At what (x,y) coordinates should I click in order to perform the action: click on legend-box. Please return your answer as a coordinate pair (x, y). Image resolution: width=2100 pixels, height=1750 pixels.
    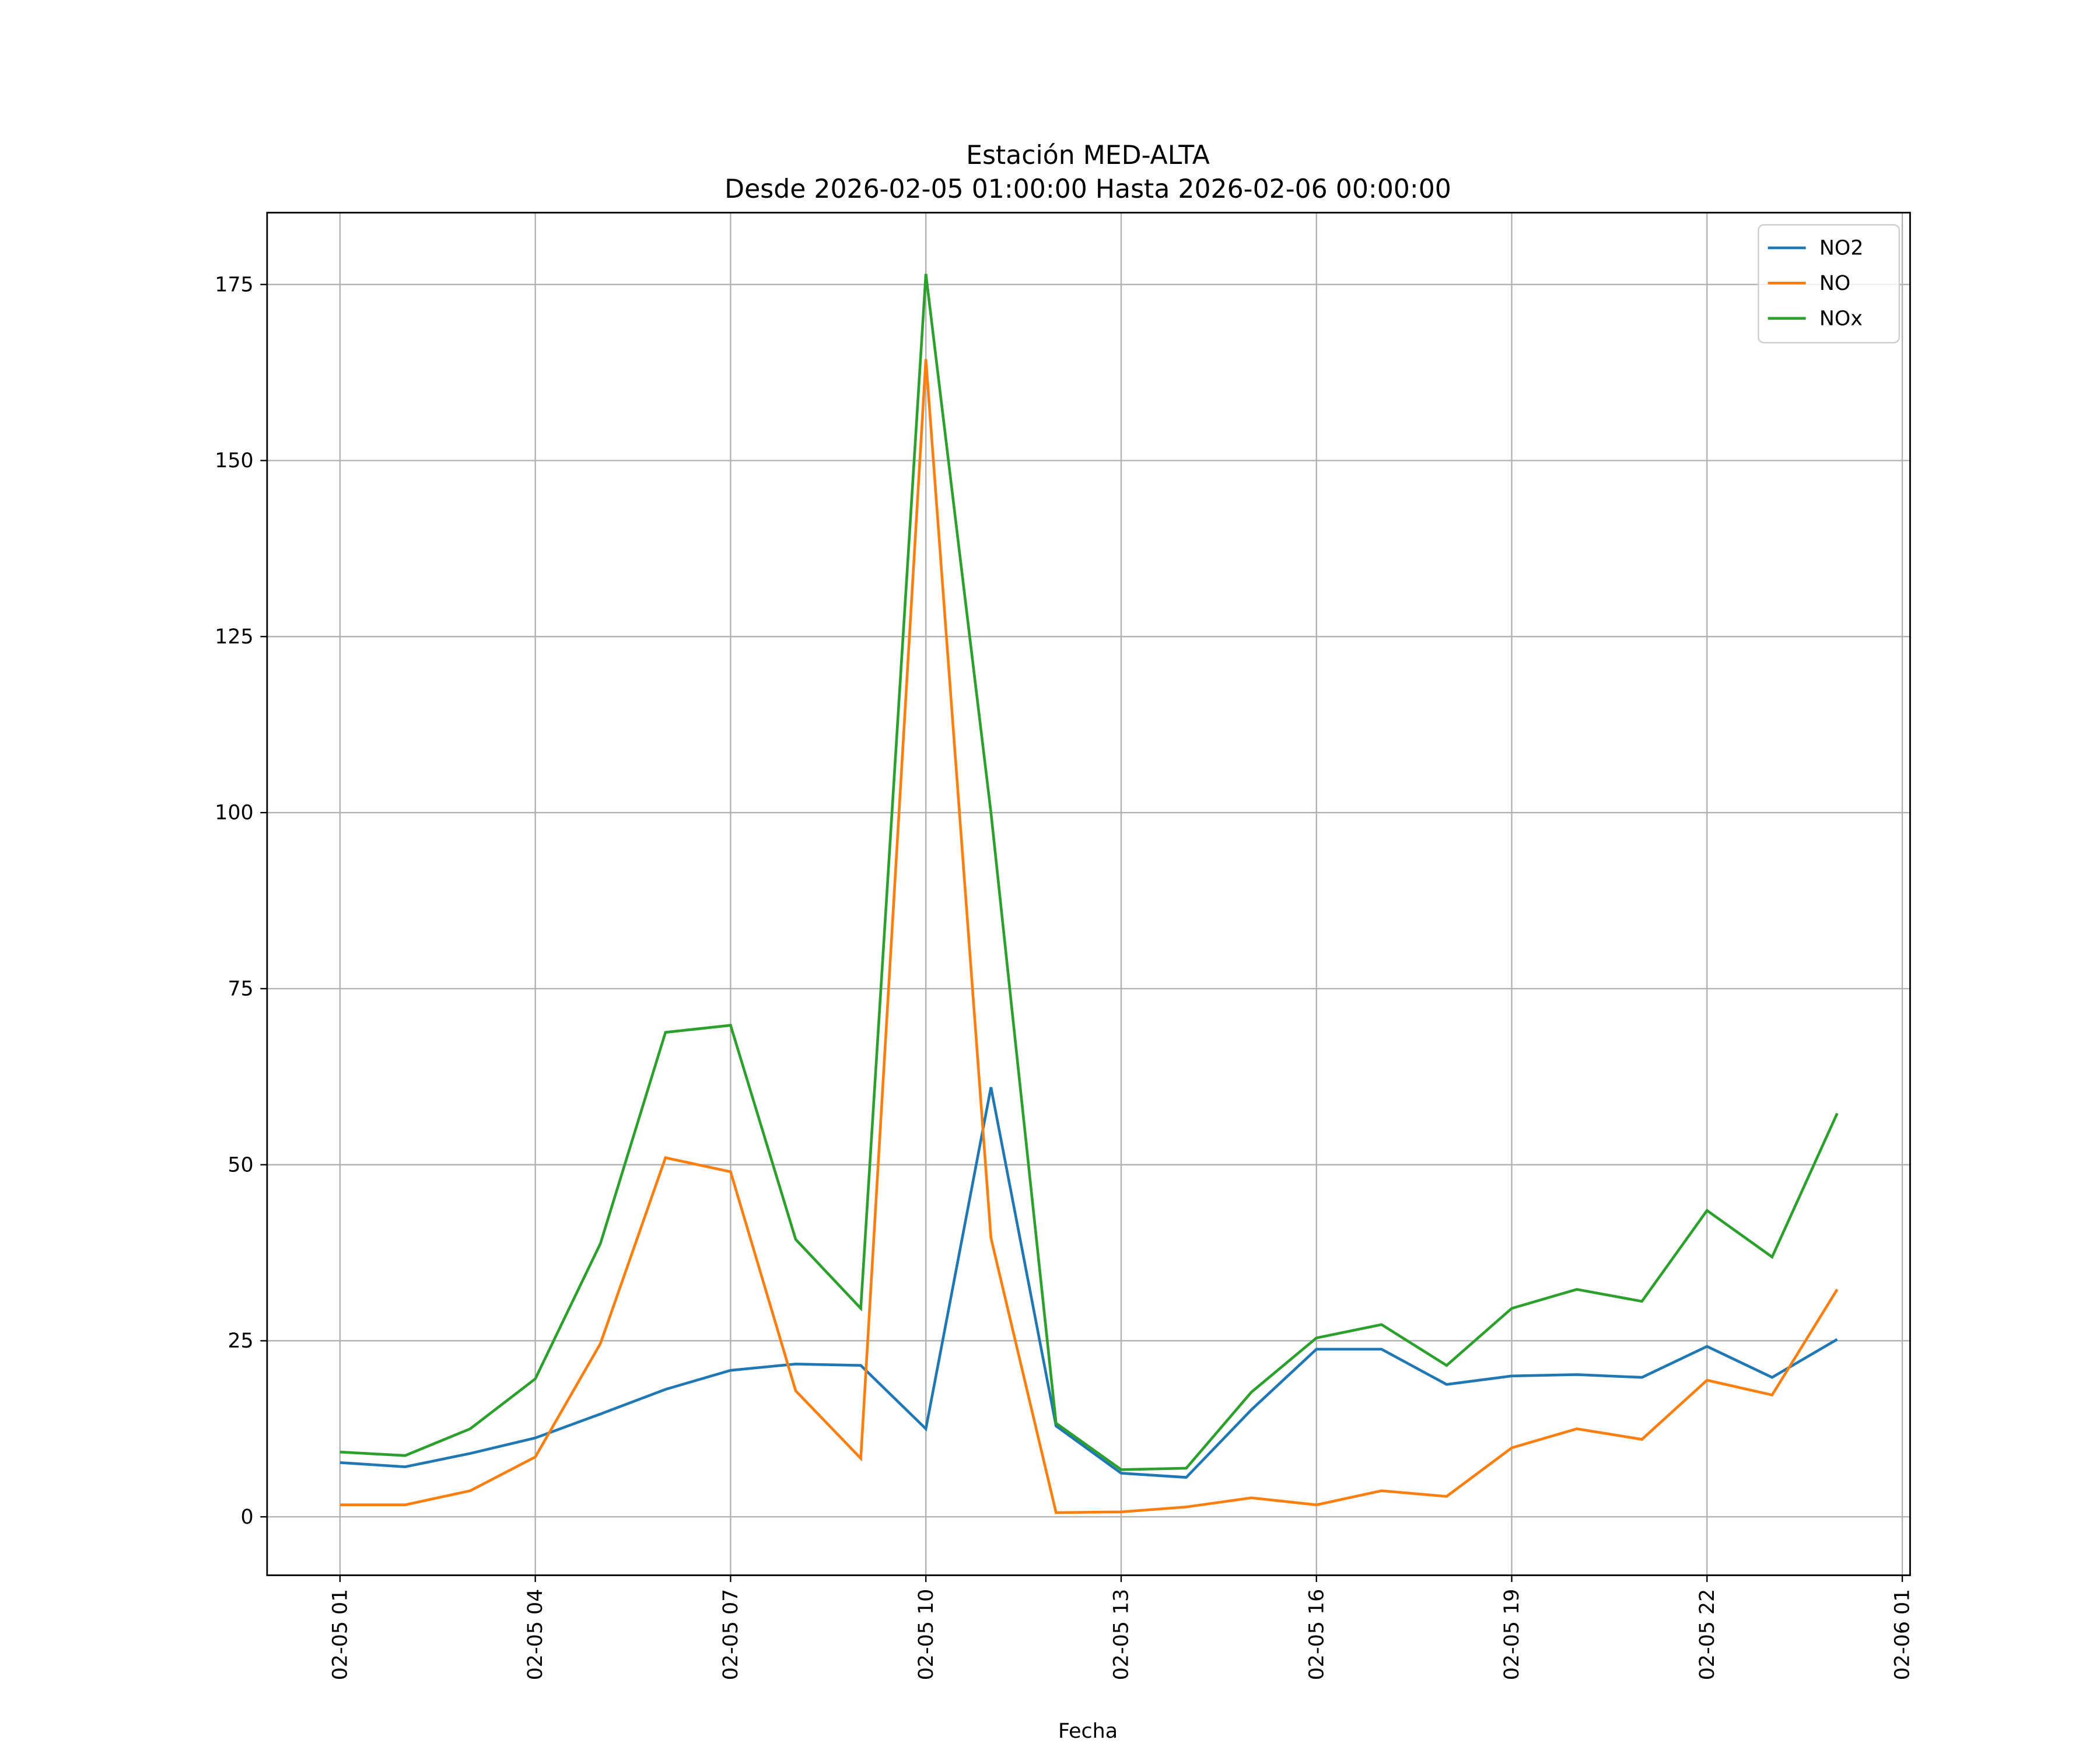
    Looking at the image, I should click on (1829, 284).